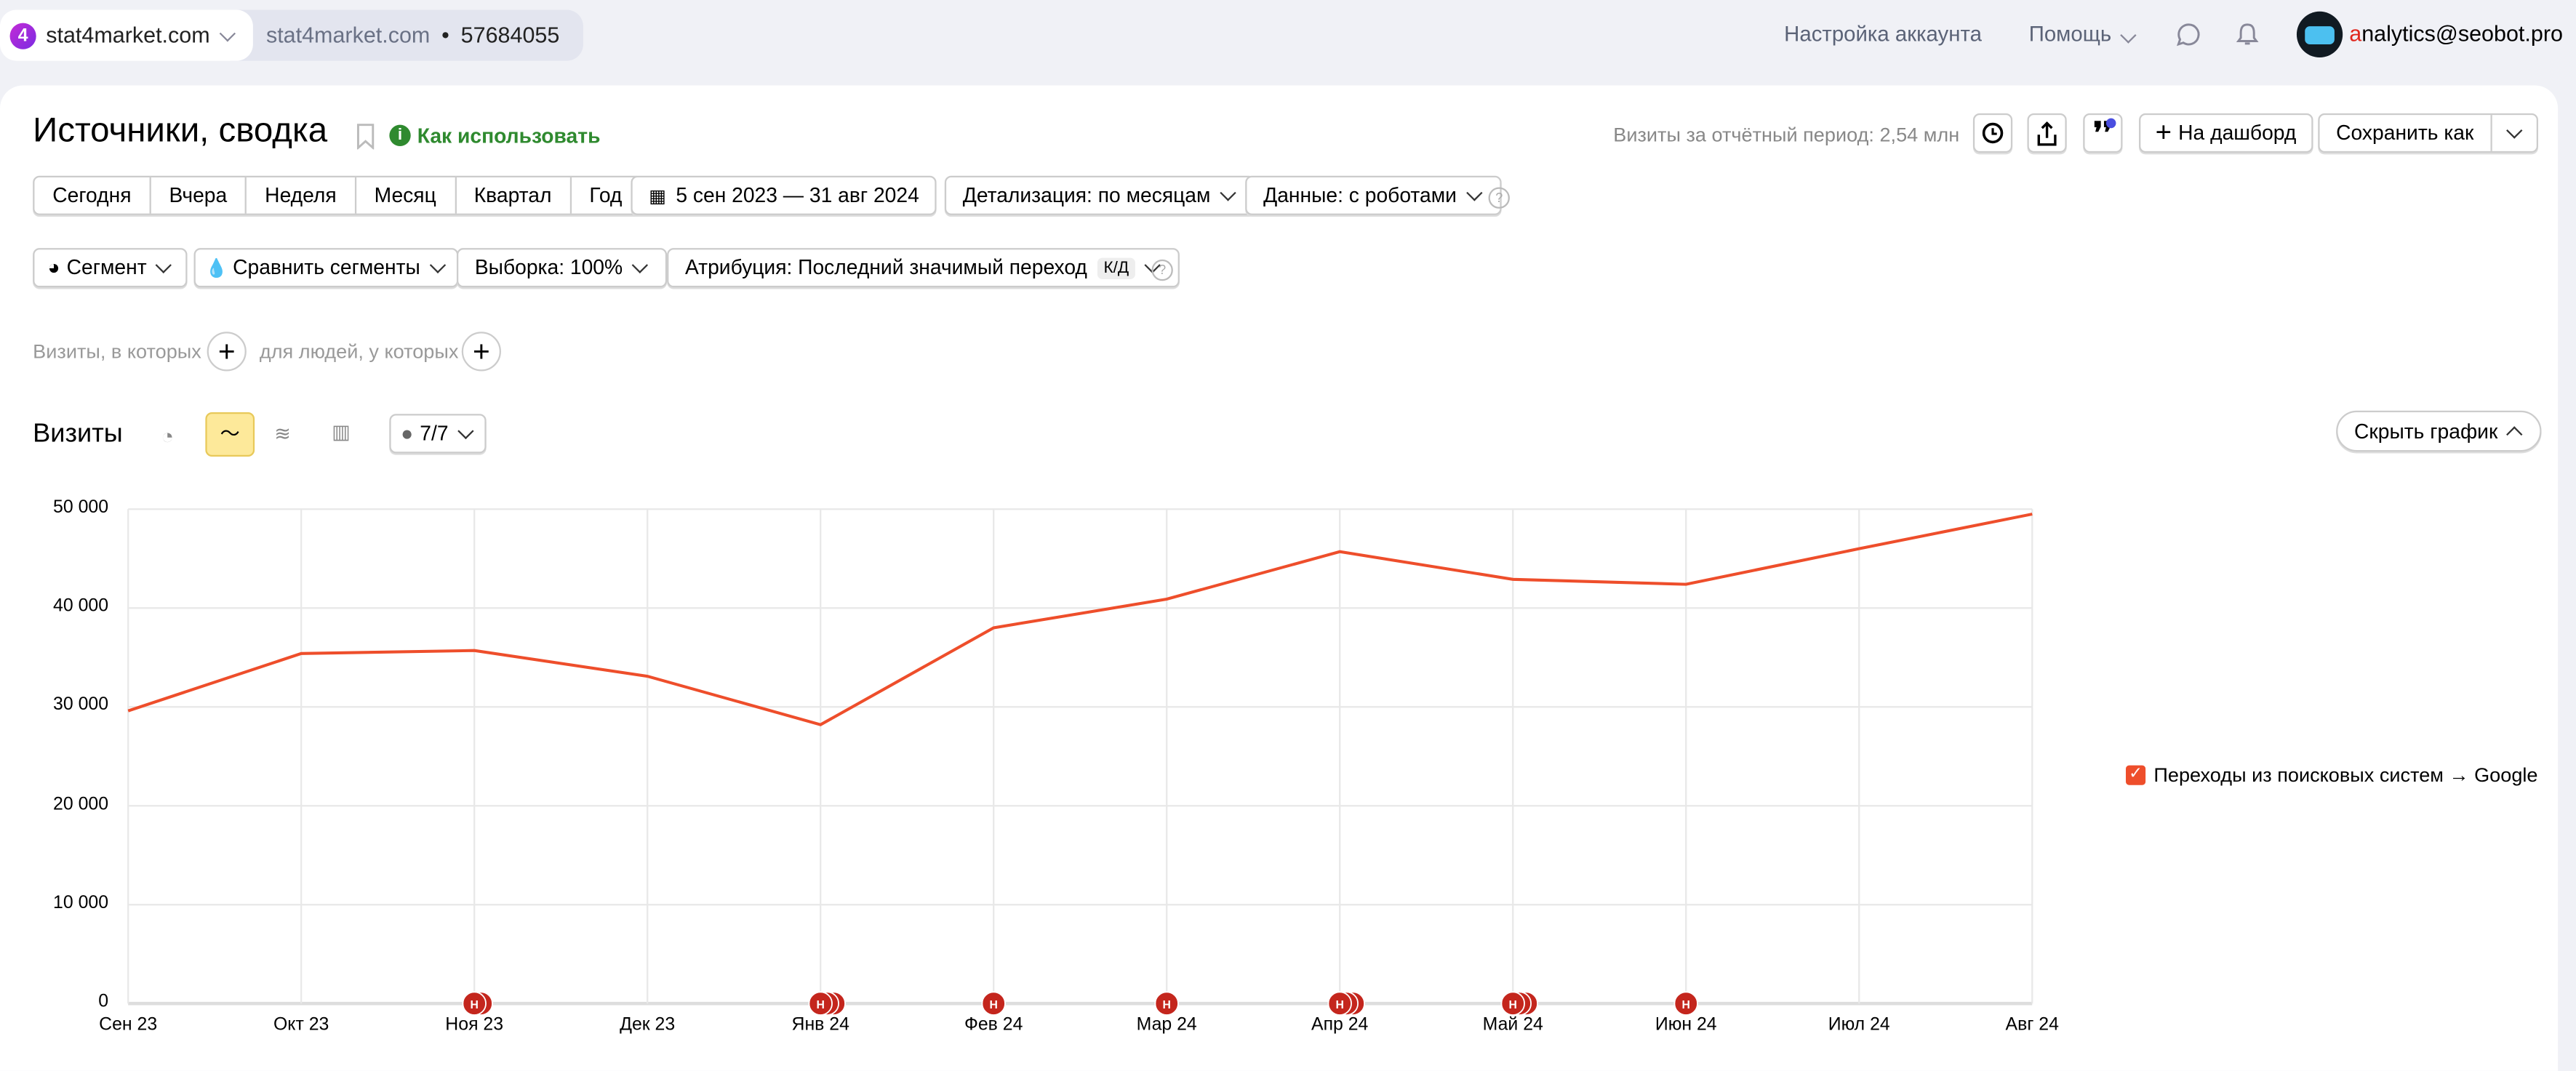 Image resolution: width=2576 pixels, height=1071 pixels. Describe the element at coordinates (117, 352) in the screenshot. I see `visits-condition-label: Визиты, в которых` at that location.